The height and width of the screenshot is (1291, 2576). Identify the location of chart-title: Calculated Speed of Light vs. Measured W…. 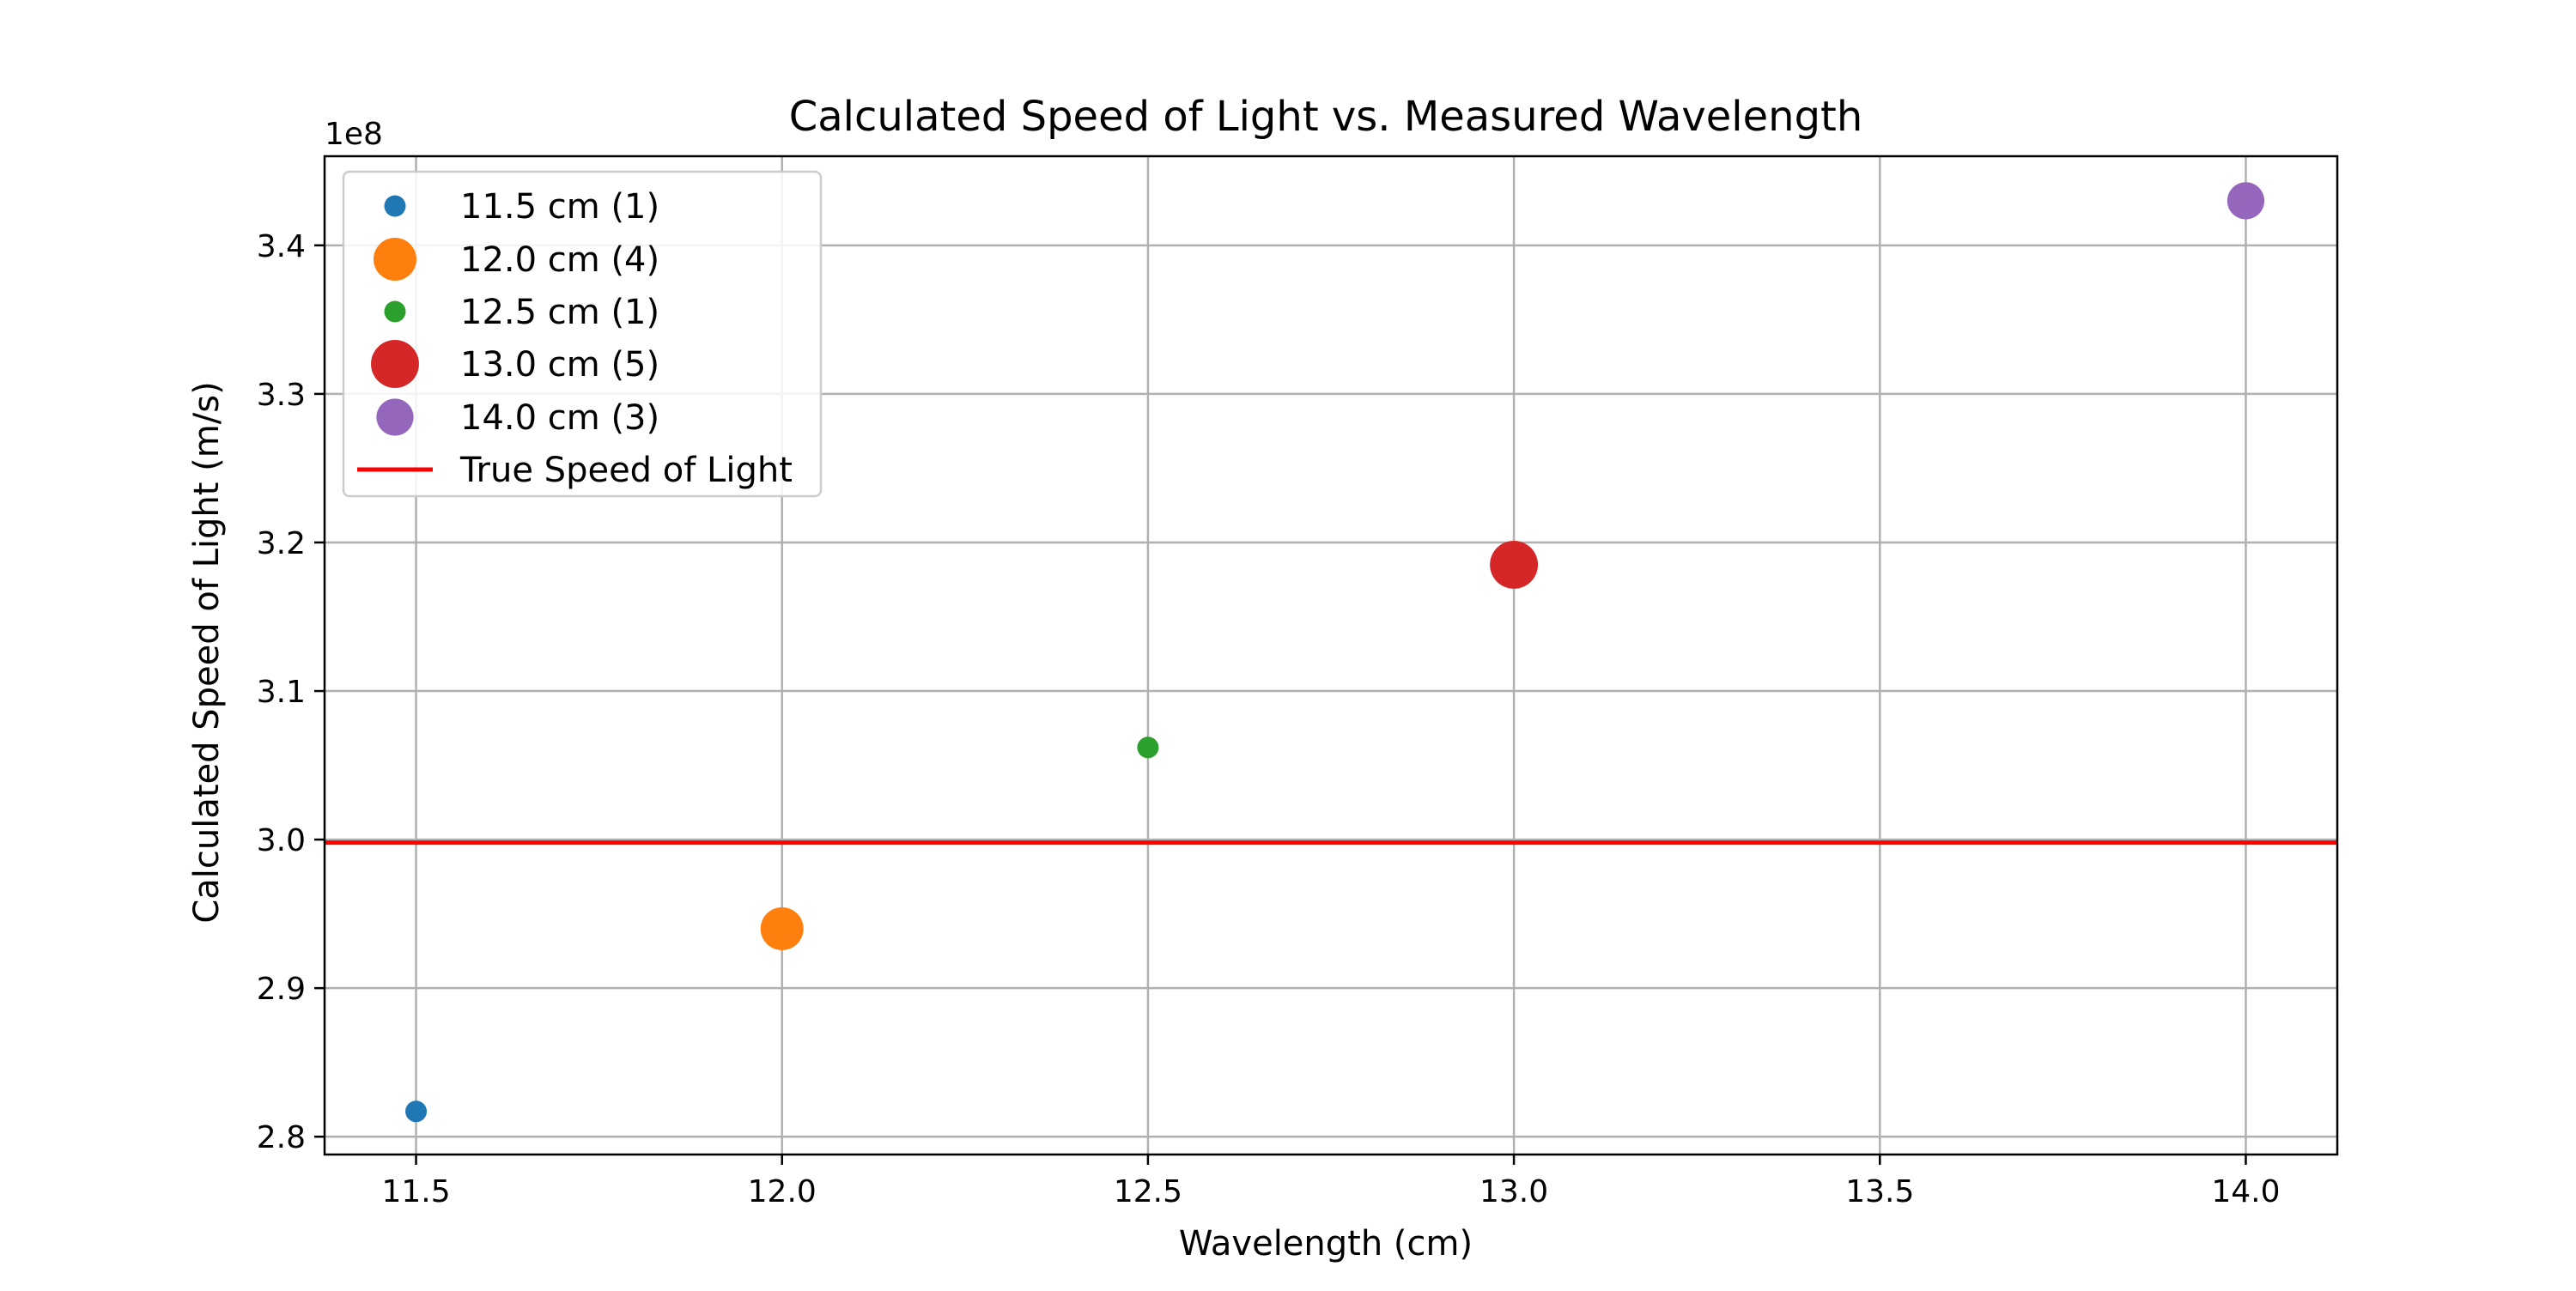
(1326, 117).